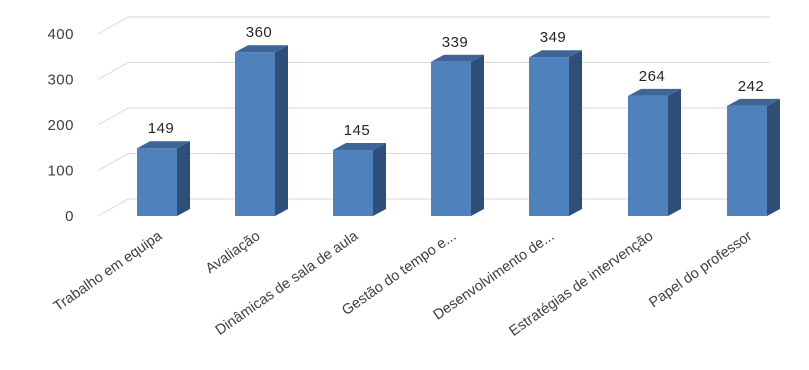  I want to click on data-label: 349, so click(553, 37).